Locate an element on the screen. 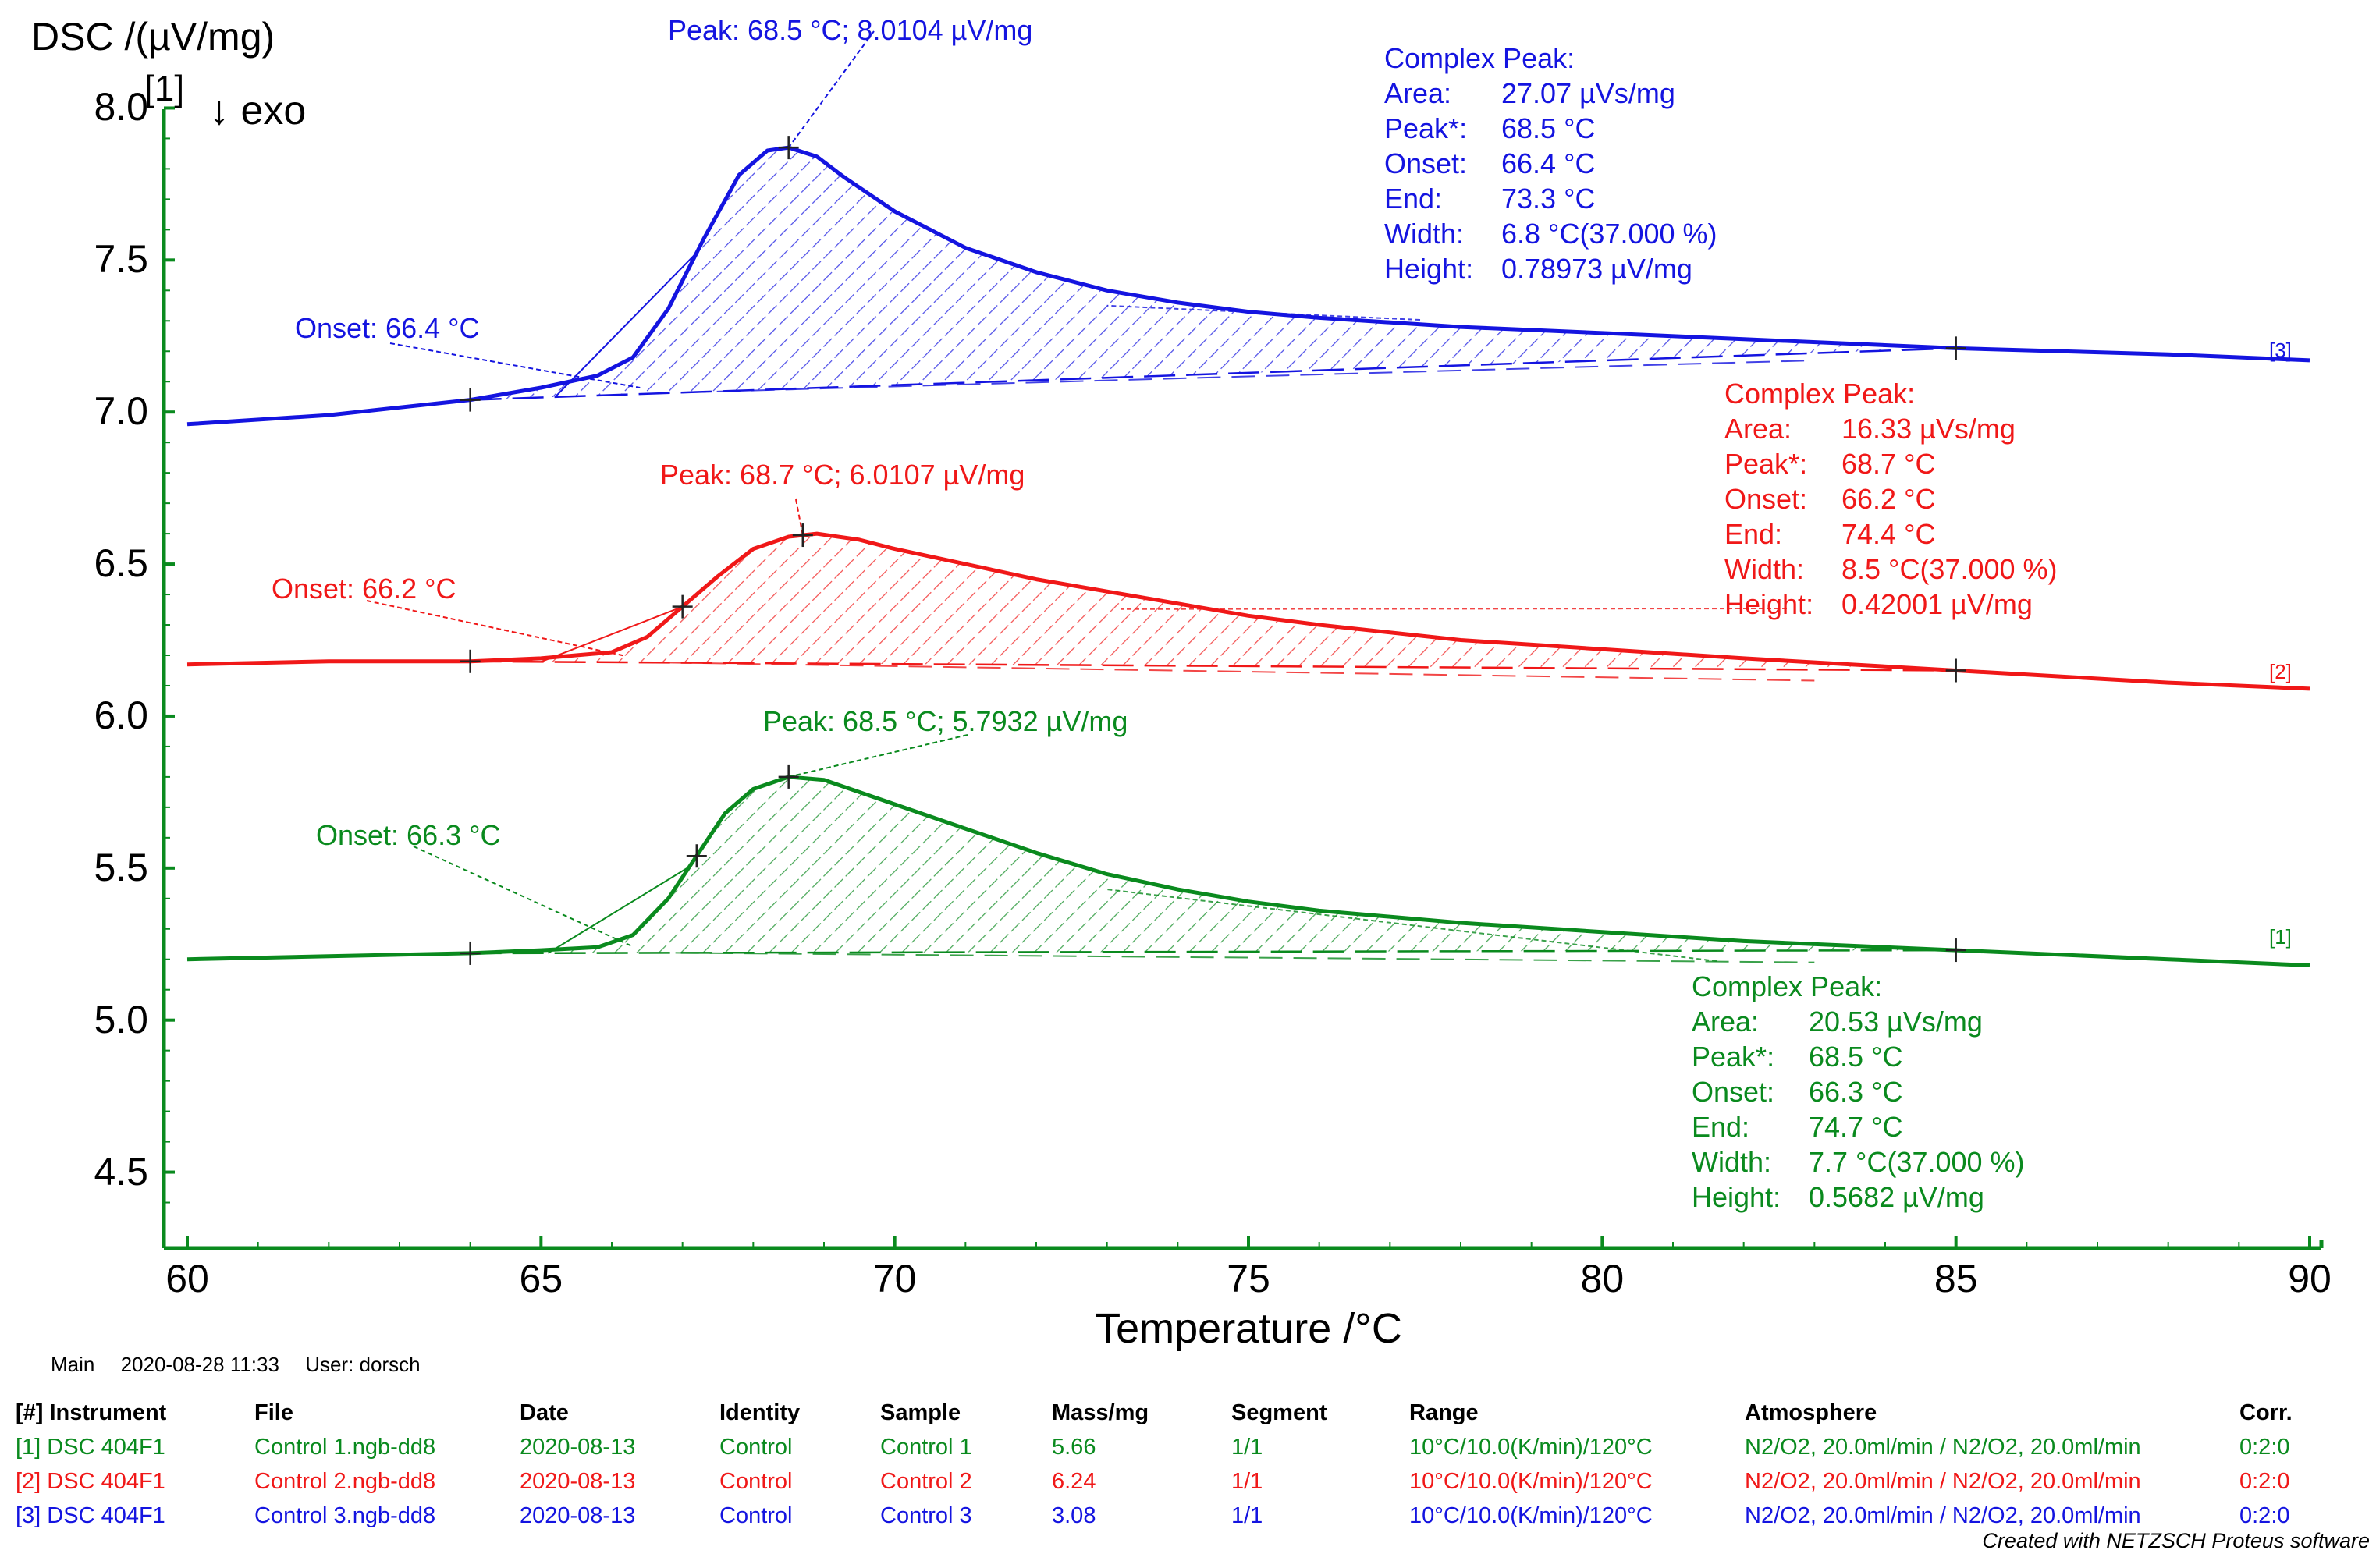 The height and width of the screenshot is (1568, 2376). y-axis-curve-tag: [1] is located at coordinates (164, 88).